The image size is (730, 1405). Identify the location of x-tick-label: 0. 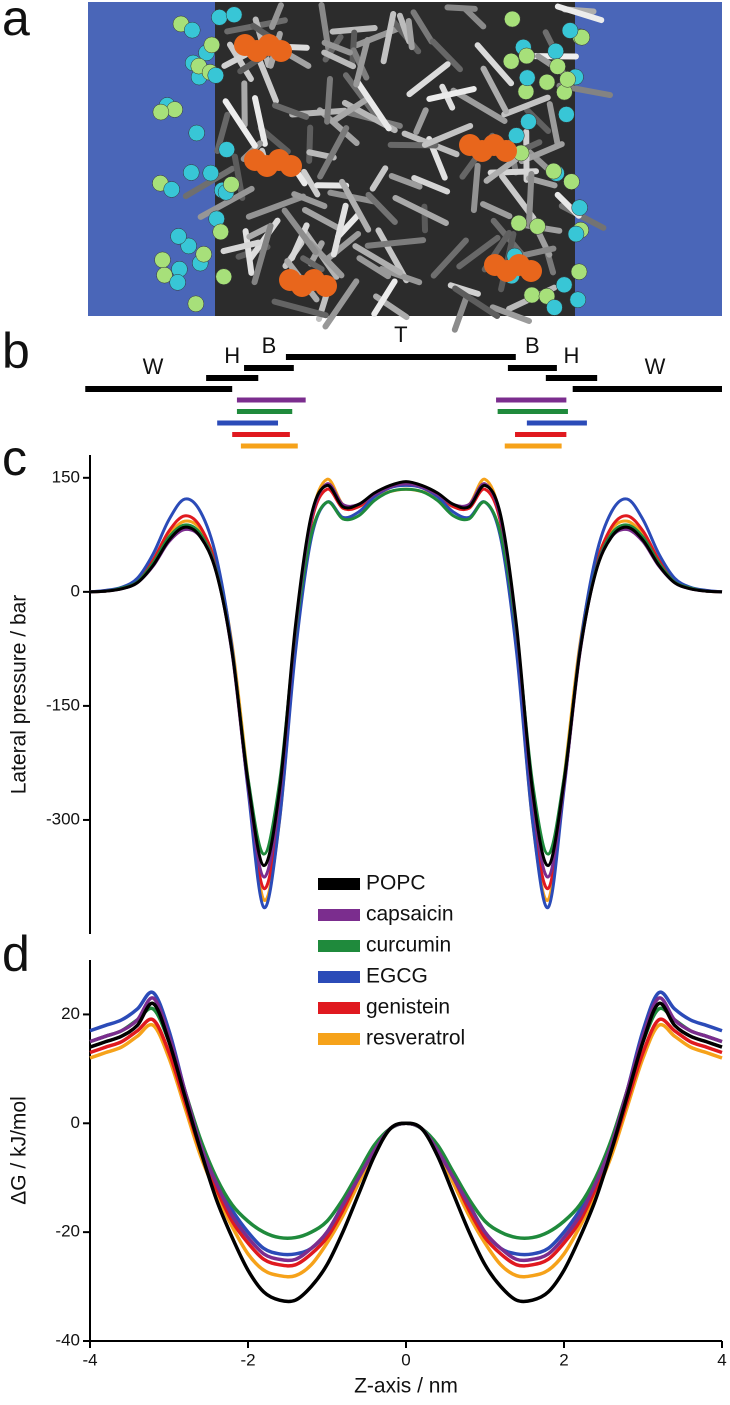
(405, 1359).